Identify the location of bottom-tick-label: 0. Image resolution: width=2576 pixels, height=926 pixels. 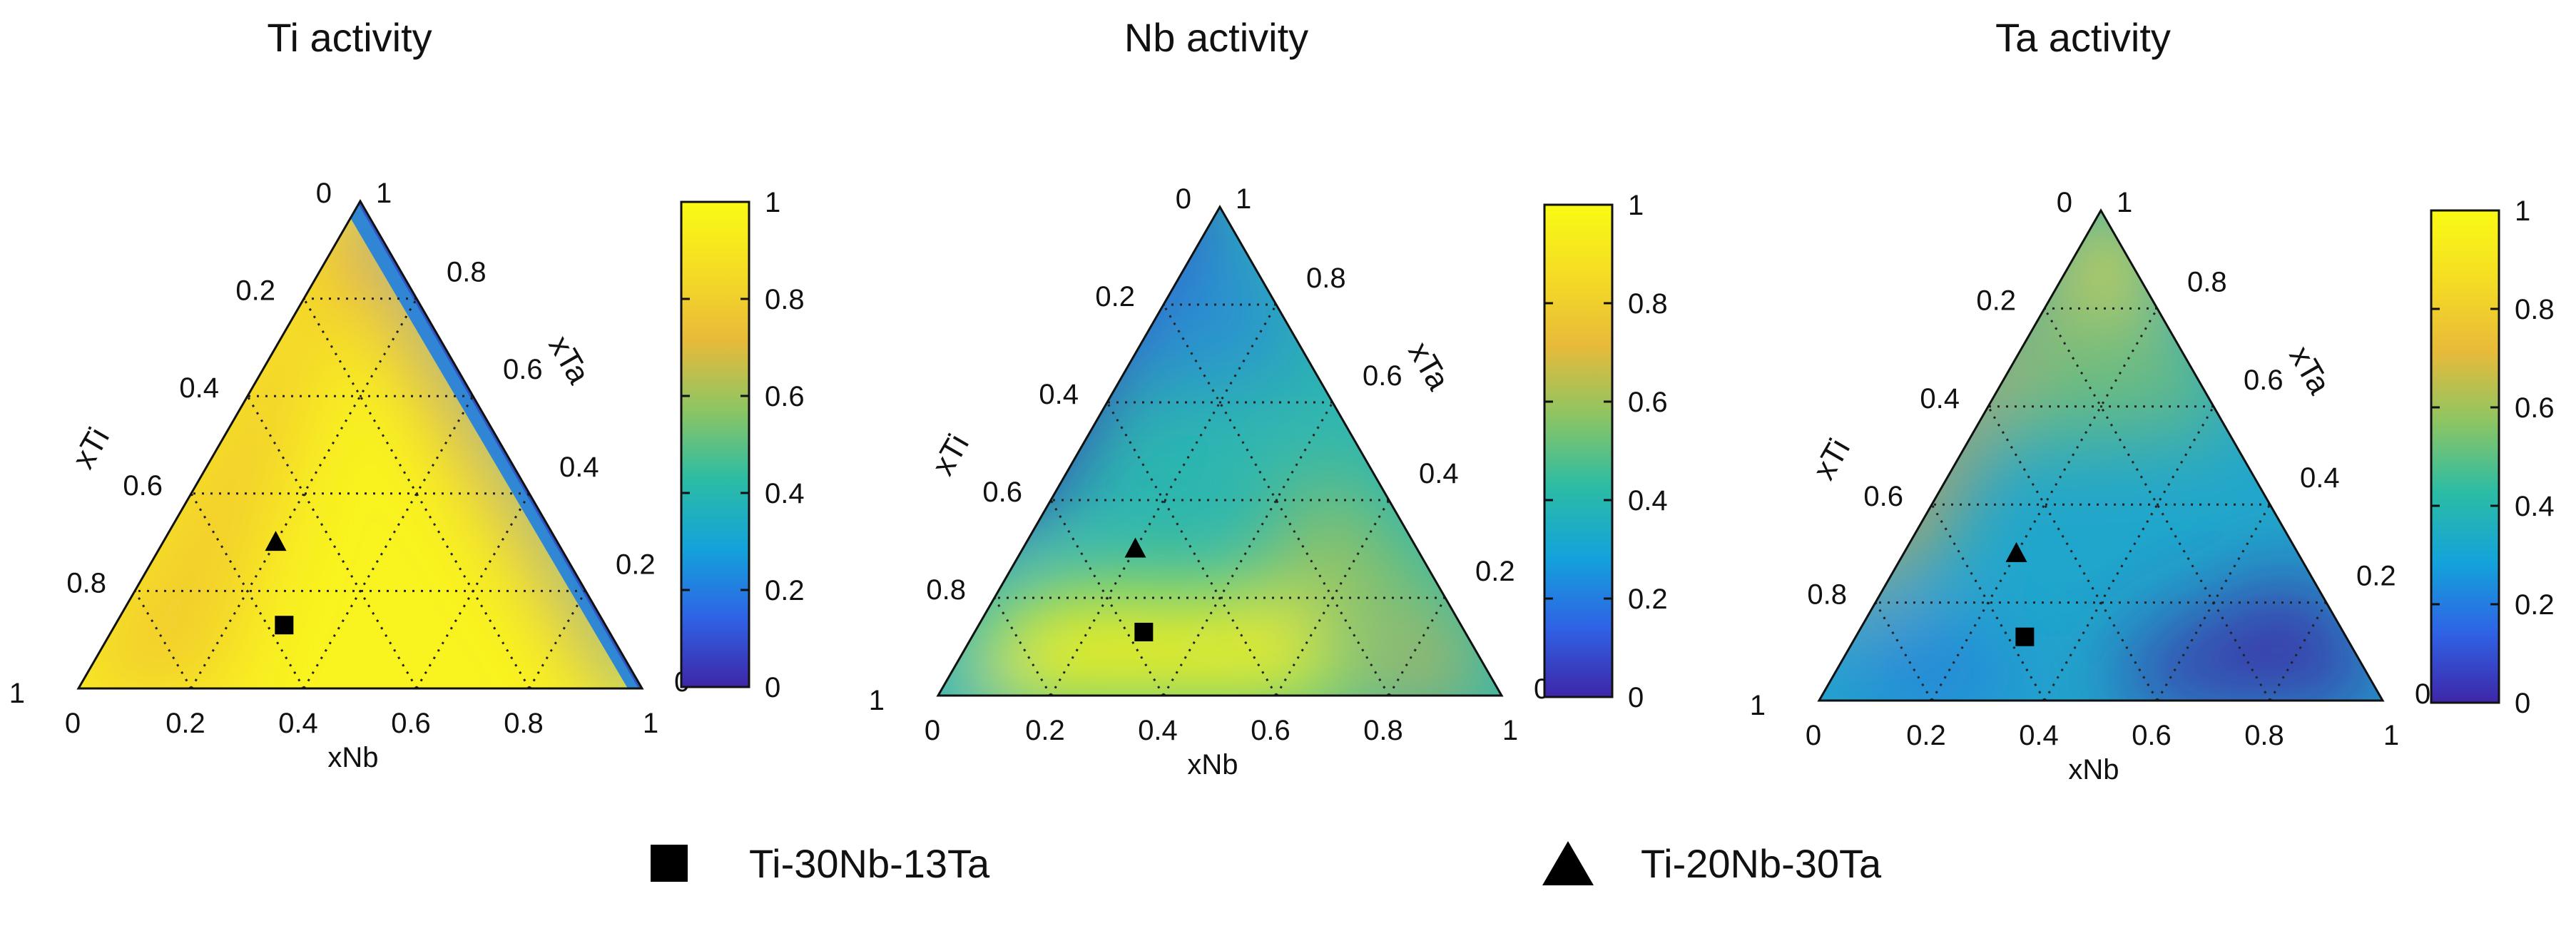
(1813, 735).